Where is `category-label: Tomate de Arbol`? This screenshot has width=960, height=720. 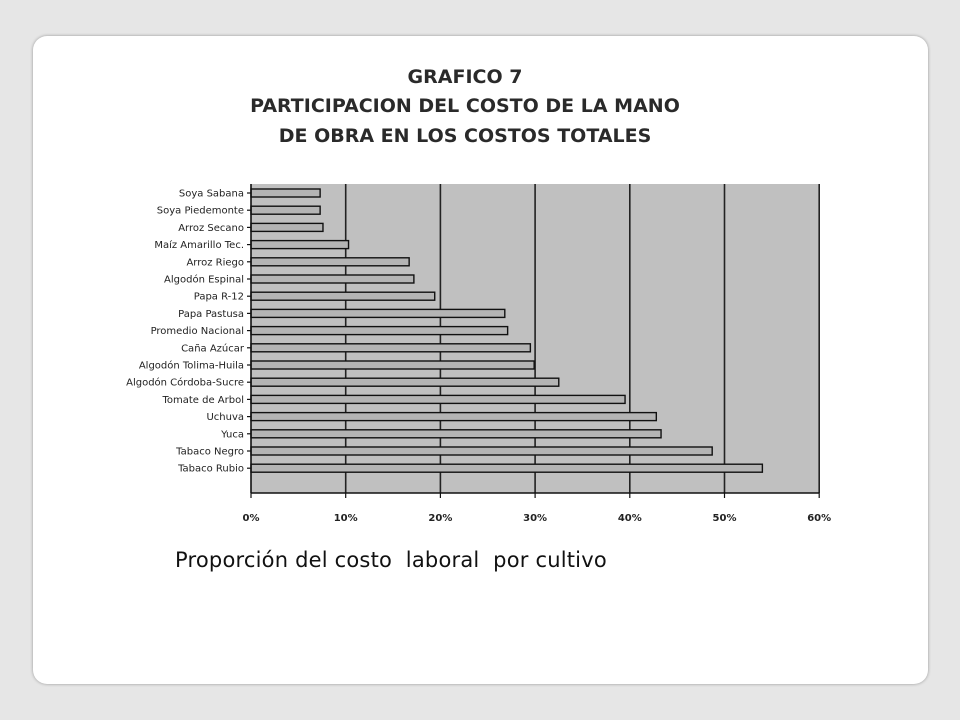
category-label: Tomate de Arbol is located at coordinates (202, 400).